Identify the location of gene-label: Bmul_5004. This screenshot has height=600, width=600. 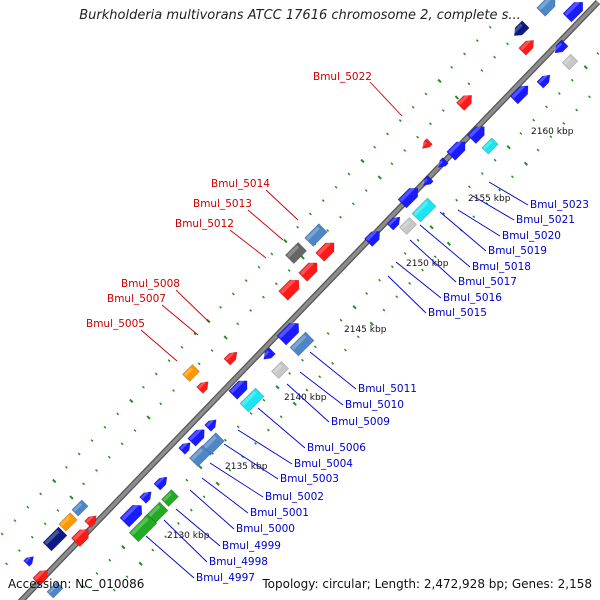
(323, 464).